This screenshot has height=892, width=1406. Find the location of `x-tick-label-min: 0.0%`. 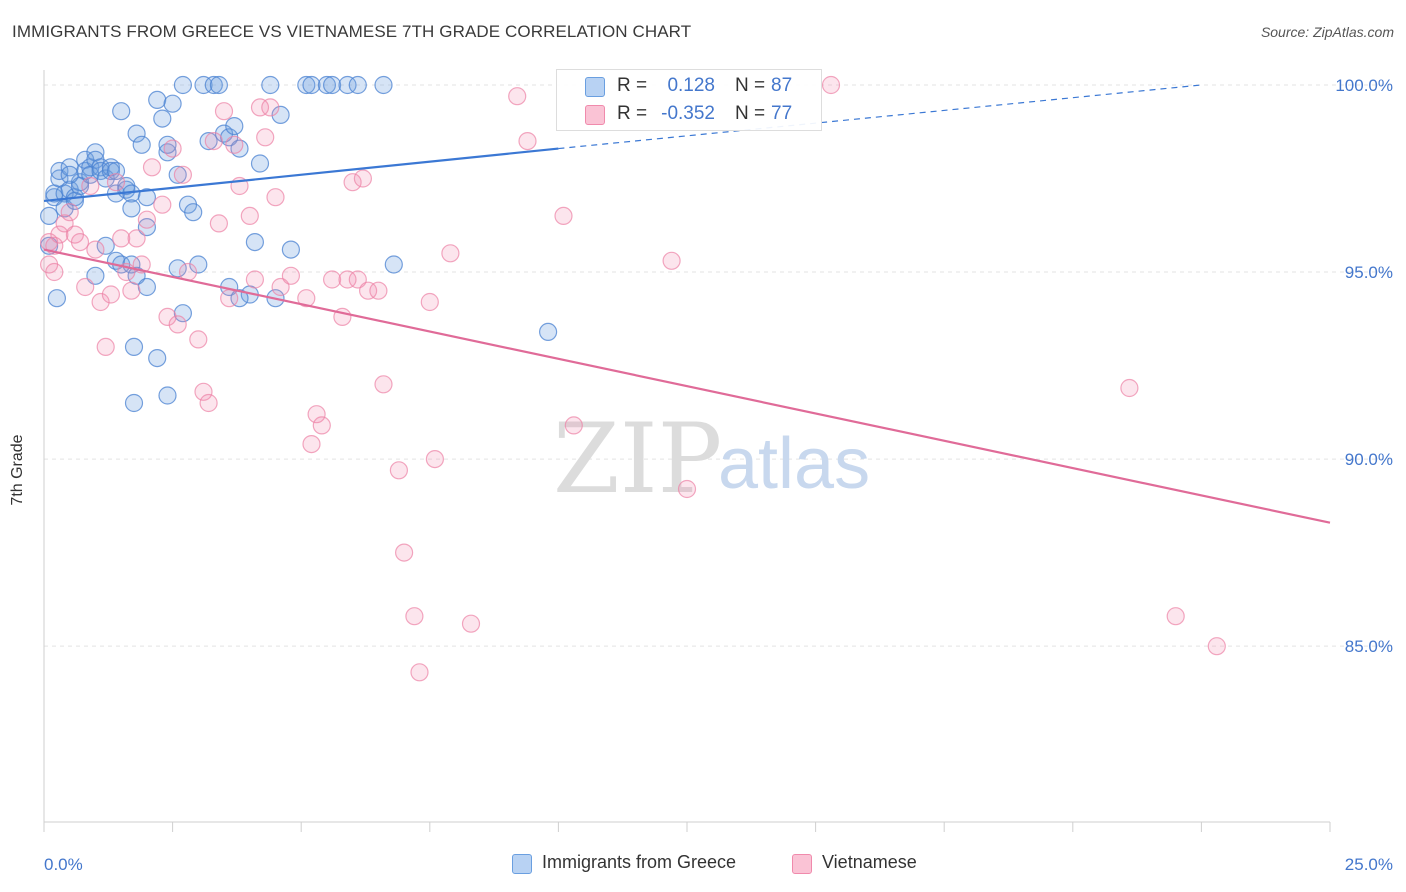

x-tick-label-min: 0.0% is located at coordinates (63, 864).